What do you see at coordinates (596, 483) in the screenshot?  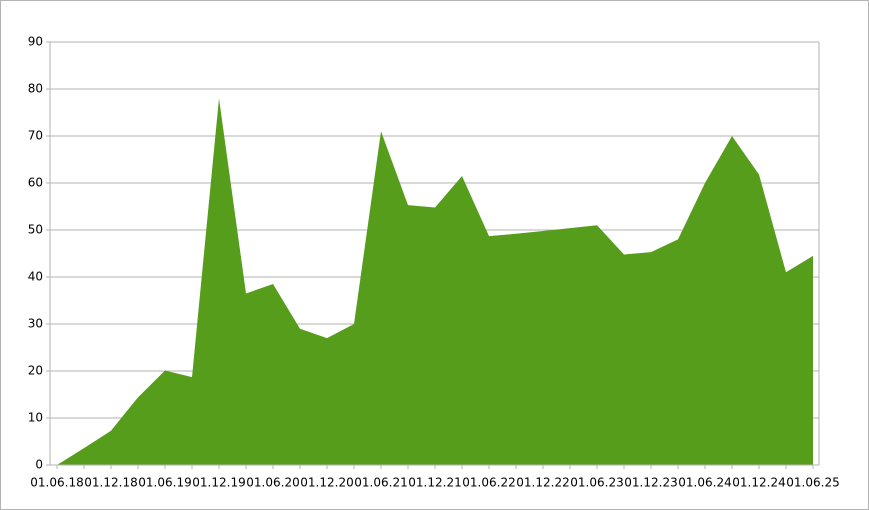 I see `x-tick-label: 01.06.23` at bounding box center [596, 483].